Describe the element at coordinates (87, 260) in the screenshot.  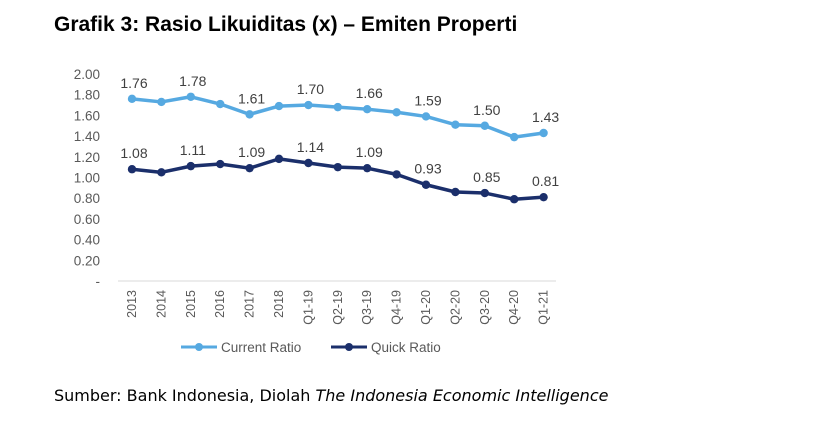
I see `y-tick-label: 0.20` at that location.